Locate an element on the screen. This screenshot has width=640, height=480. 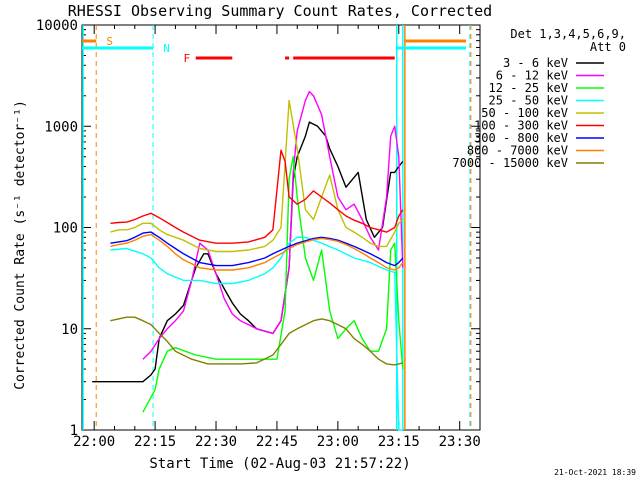
flag-label-s: S is located at coordinates (109, 41).